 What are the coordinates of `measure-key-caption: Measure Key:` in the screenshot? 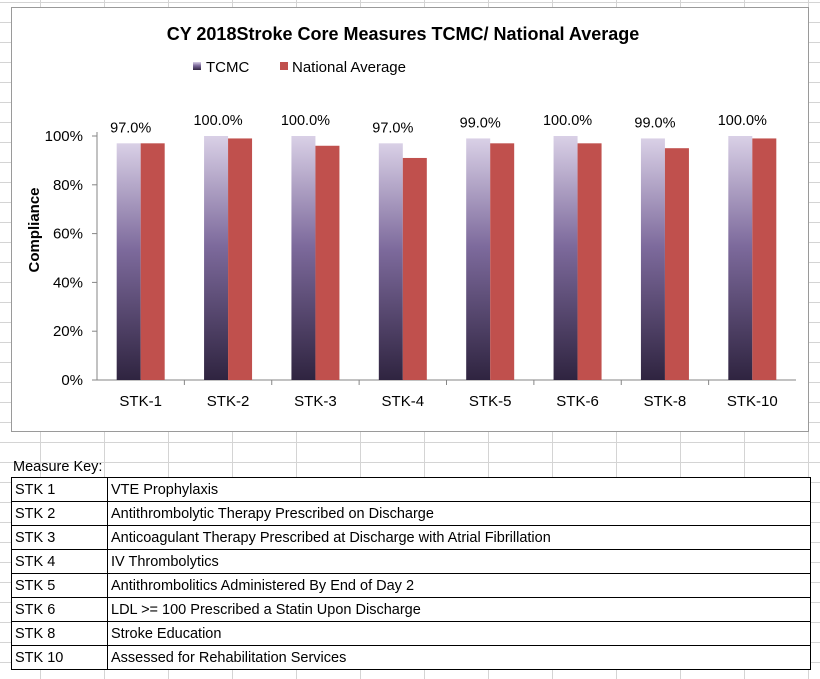 It's located at (58, 467).